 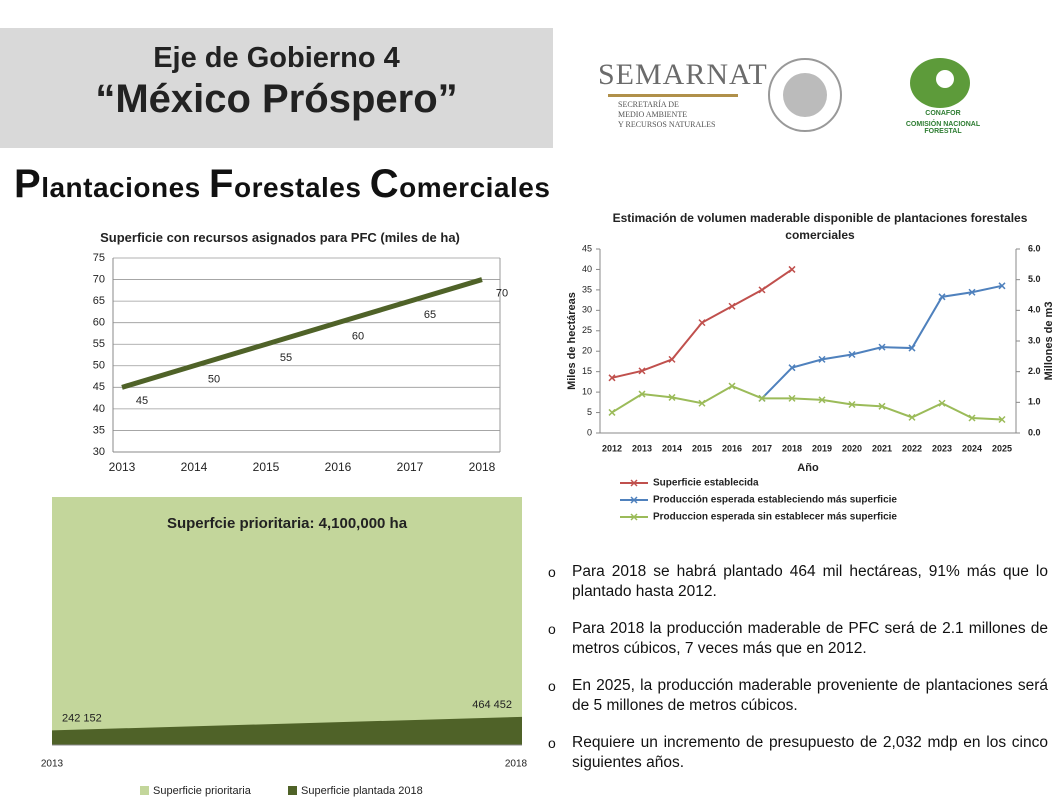 What do you see at coordinates (1034, 432) in the screenshot?
I see `y2-tick-label: 0.0` at bounding box center [1034, 432].